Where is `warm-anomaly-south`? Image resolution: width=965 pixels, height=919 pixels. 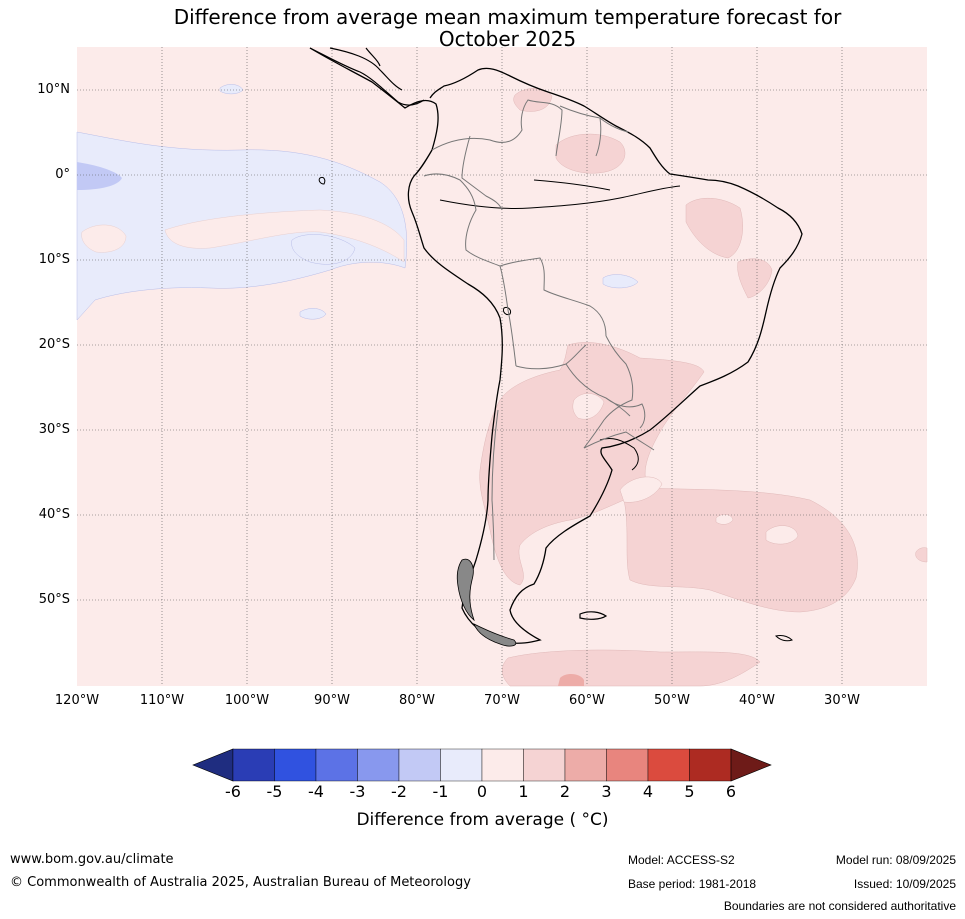 warm-anomaly-south is located at coordinates (631, 668).